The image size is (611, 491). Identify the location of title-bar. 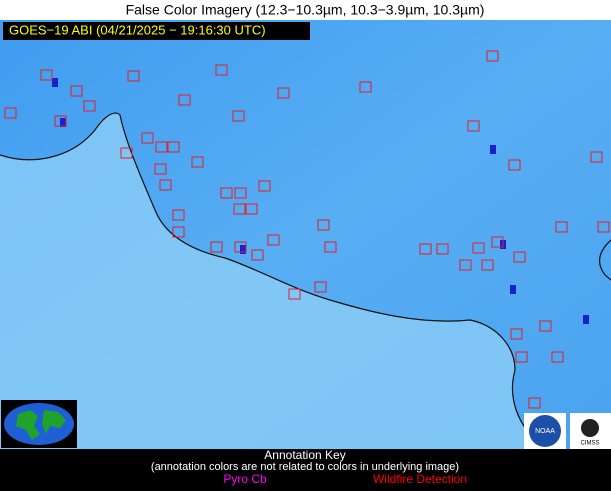
(305, 10).